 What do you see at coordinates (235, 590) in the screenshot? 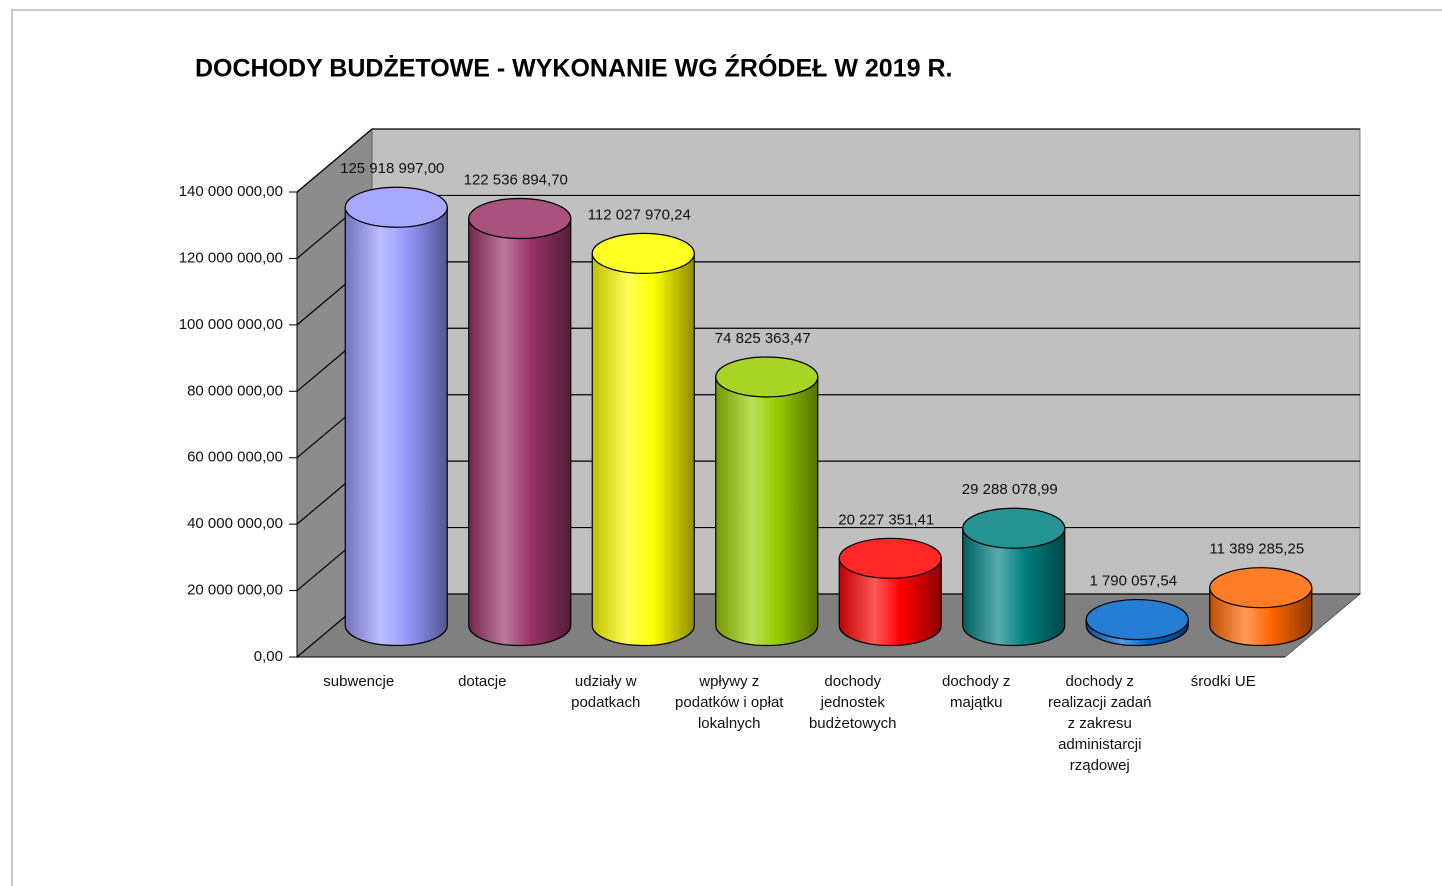
I see `y-tick-label: 20 000 000,00` at bounding box center [235, 590].